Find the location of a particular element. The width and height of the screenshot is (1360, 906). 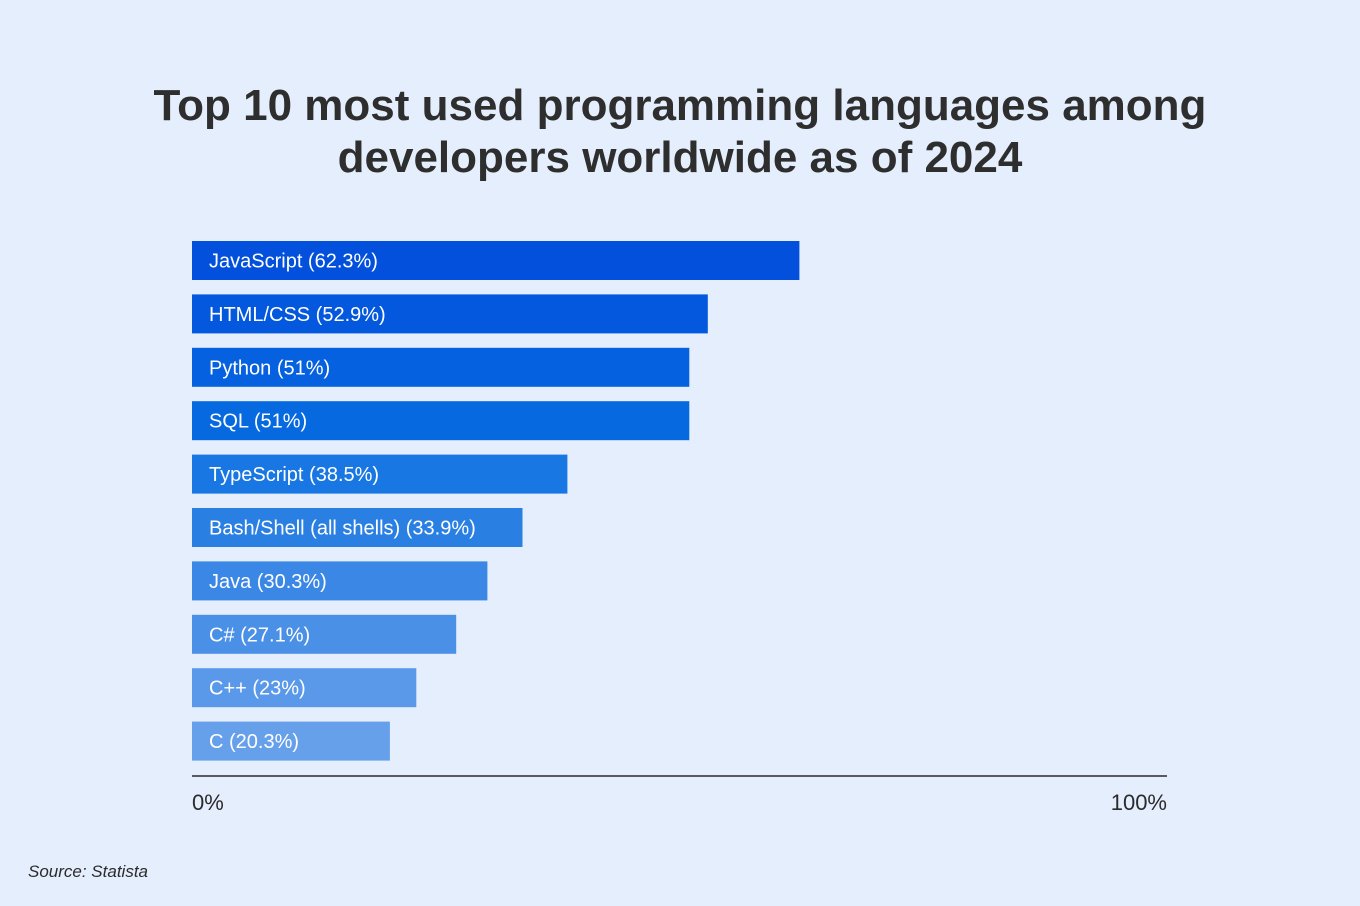

x-tick-label-max: 100% is located at coordinates (1139, 802).